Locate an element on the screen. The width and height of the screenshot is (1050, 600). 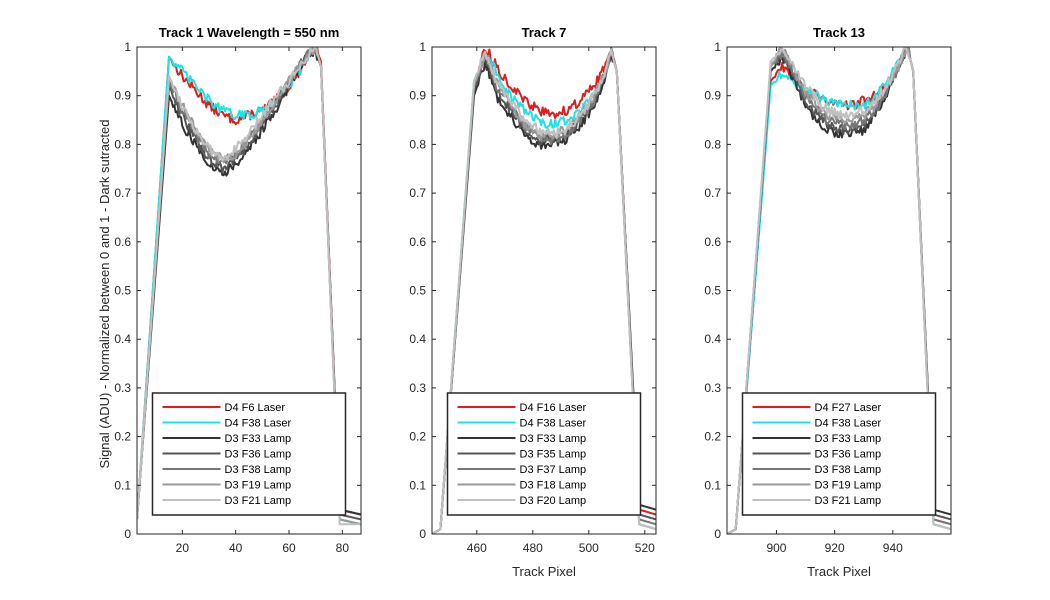
x-tick-label: 480 is located at coordinates (533, 548).